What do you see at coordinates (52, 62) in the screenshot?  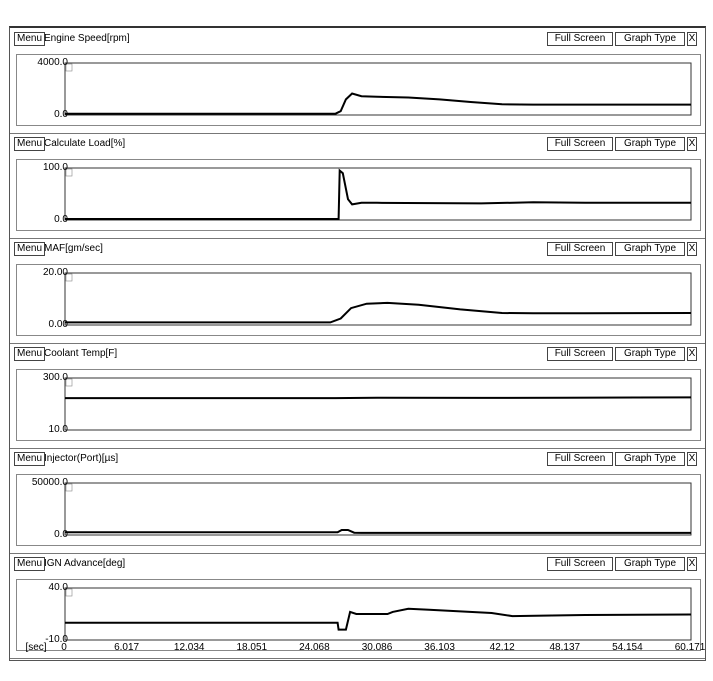 I see `y-max-label: 4000.0` at bounding box center [52, 62].